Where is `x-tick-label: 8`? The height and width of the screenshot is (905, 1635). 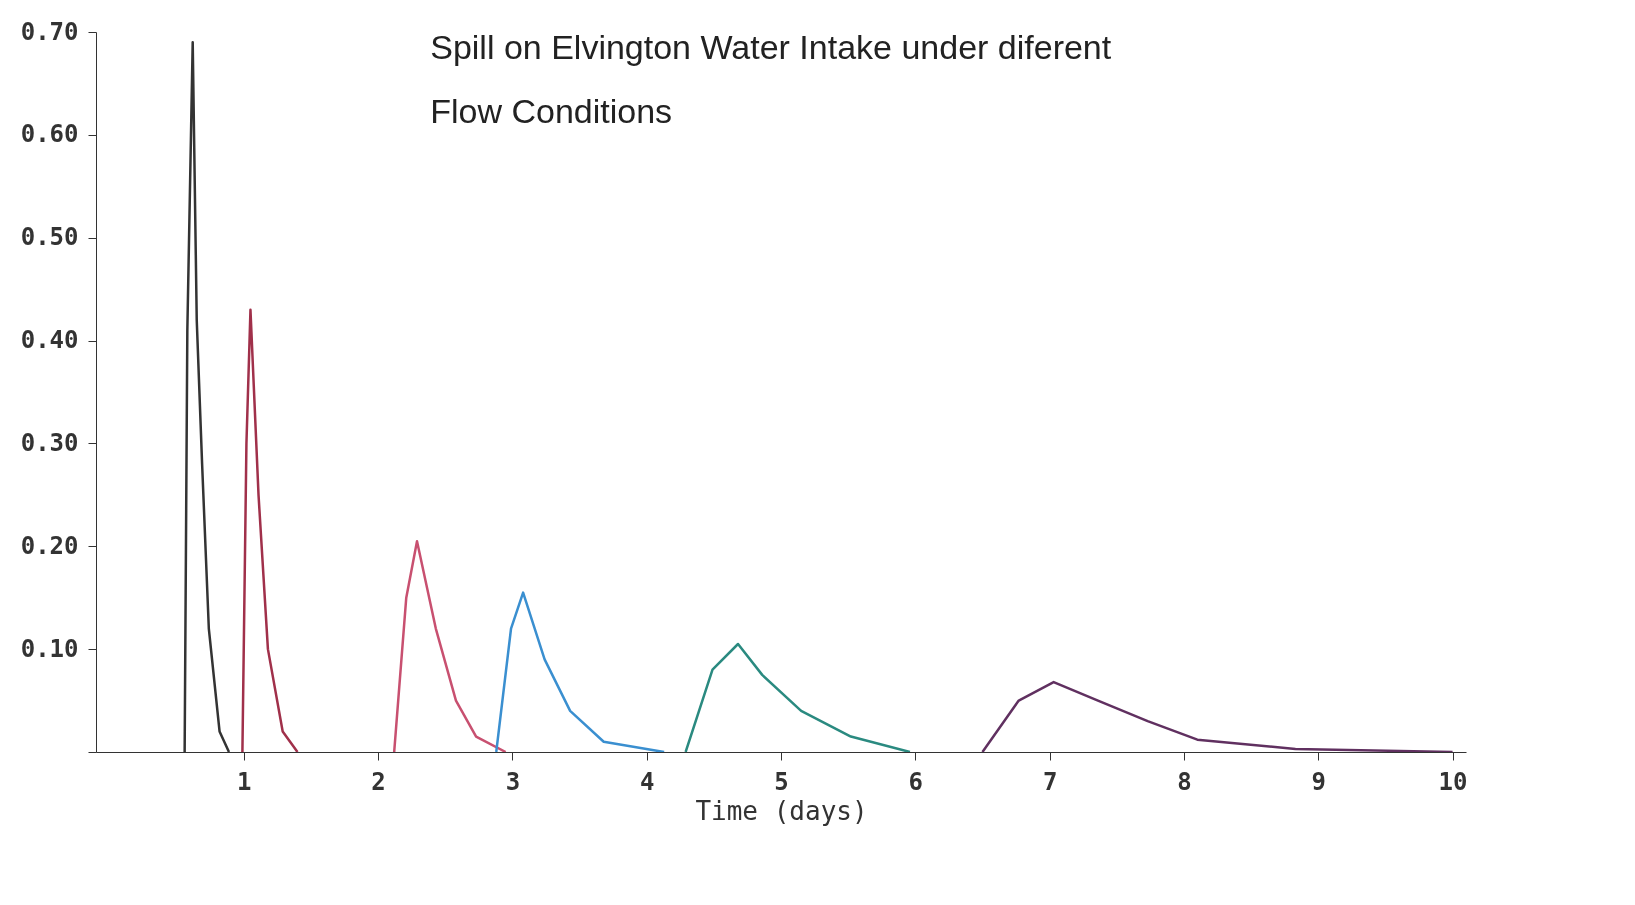
x-tick-label: 8 is located at coordinates (1184, 781).